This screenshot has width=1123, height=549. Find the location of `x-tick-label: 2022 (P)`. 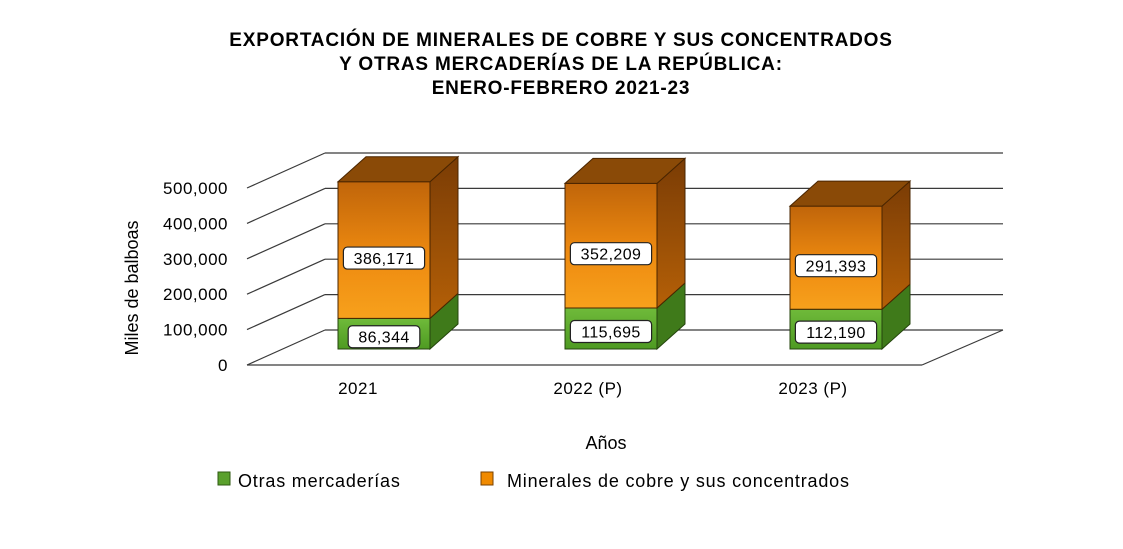

x-tick-label: 2022 (P) is located at coordinates (587, 388).